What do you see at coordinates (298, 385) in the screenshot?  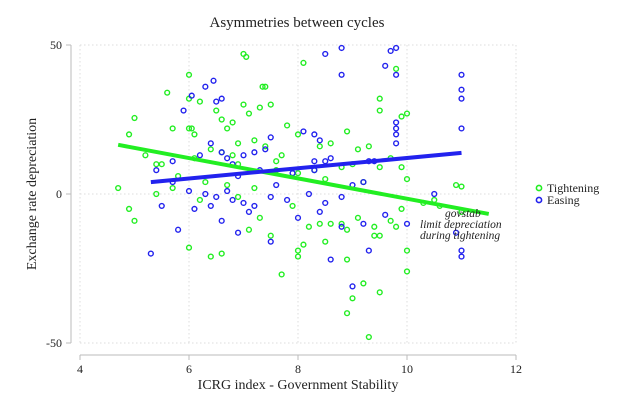 I see `x-axis-label: ICRG index - Government Stability` at bounding box center [298, 385].